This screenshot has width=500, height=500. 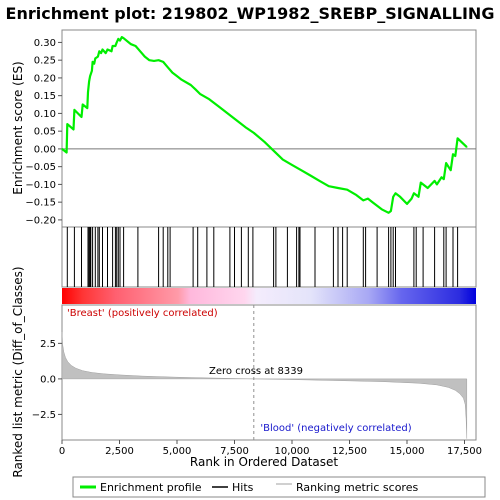 I want to click on ranking-gradient, so click(x=269, y=296).